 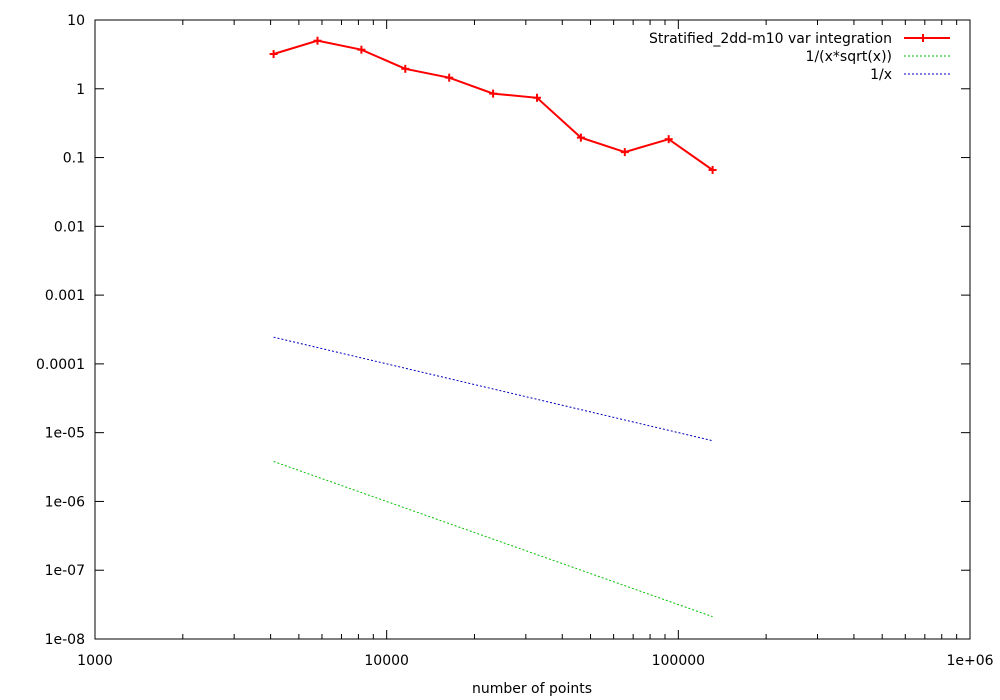 I want to click on y-tick-label: 1, so click(x=80, y=90).